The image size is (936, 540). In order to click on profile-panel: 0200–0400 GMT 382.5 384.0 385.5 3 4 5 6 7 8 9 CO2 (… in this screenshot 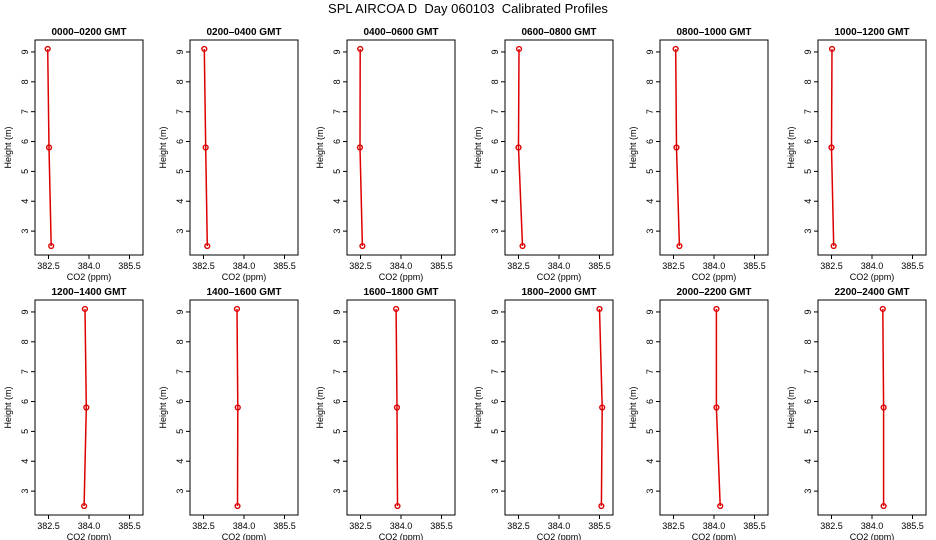, I will do `click(228, 154)`.